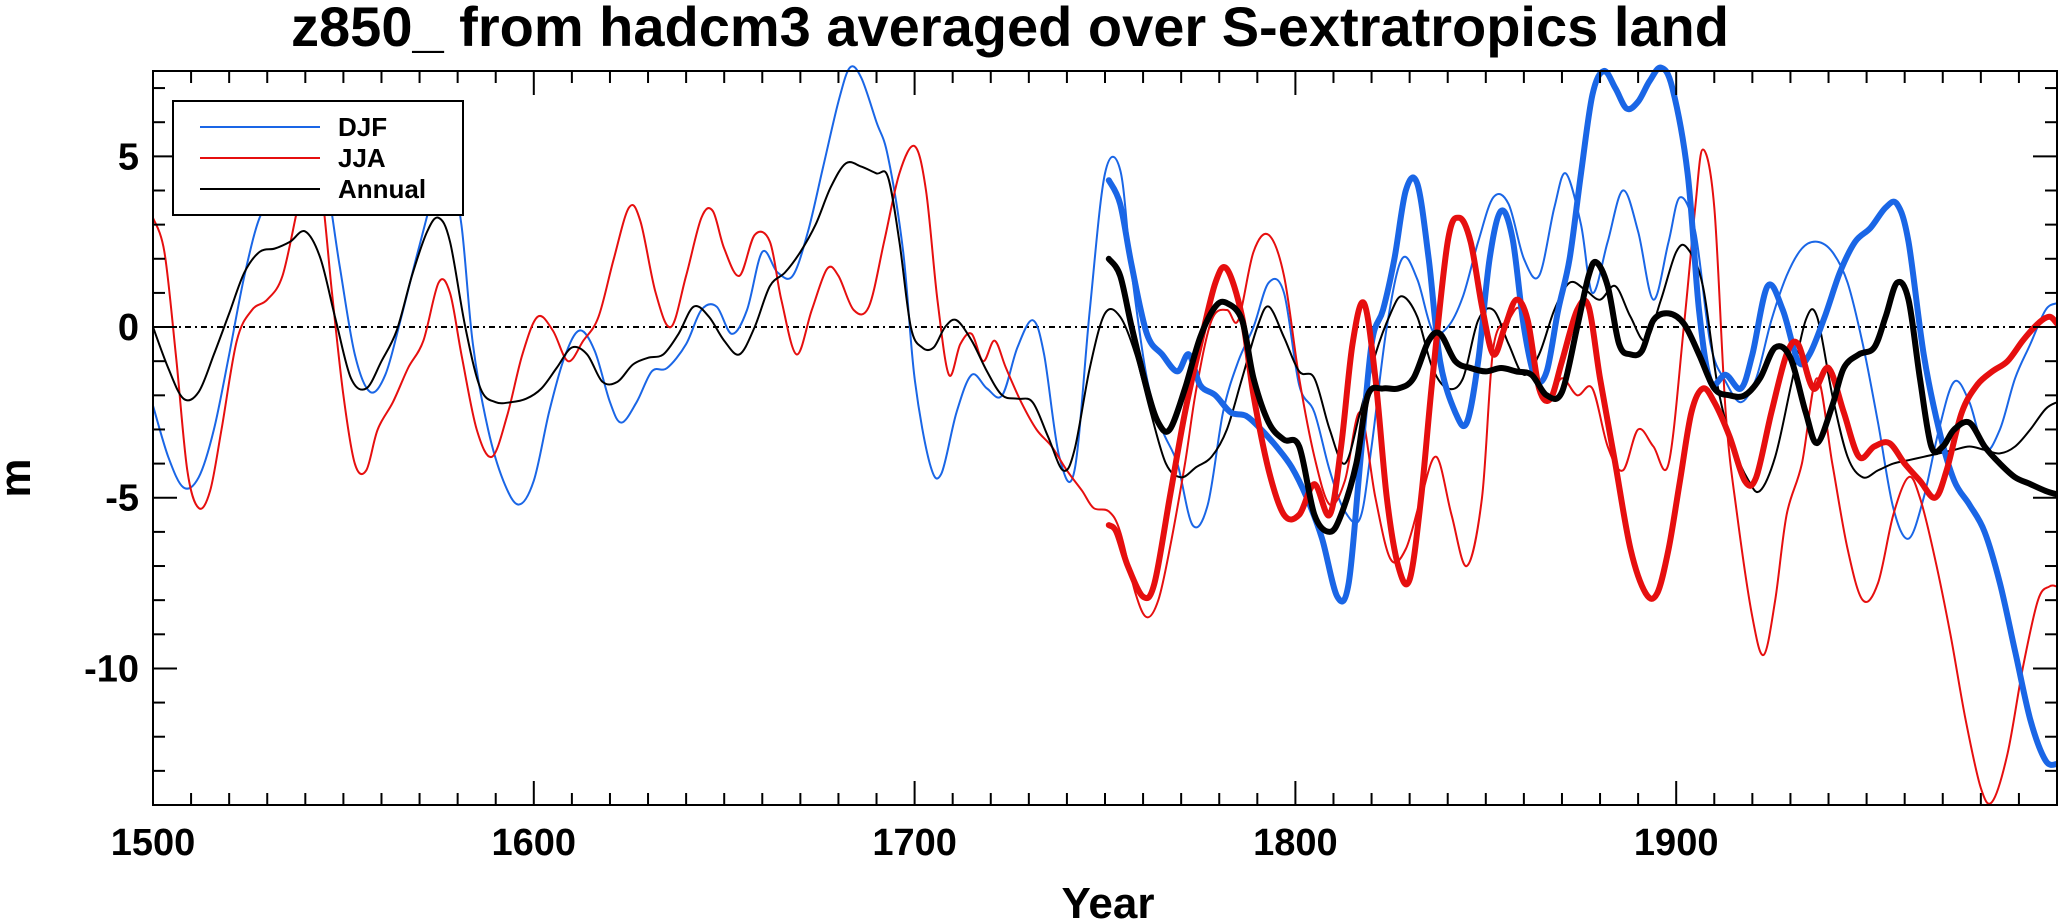 This screenshot has height=924, width=2058. What do you see at coordinates (20, 477) in the screenshot?
I see `y-axis-label: m` at bounding box center [20, 477].